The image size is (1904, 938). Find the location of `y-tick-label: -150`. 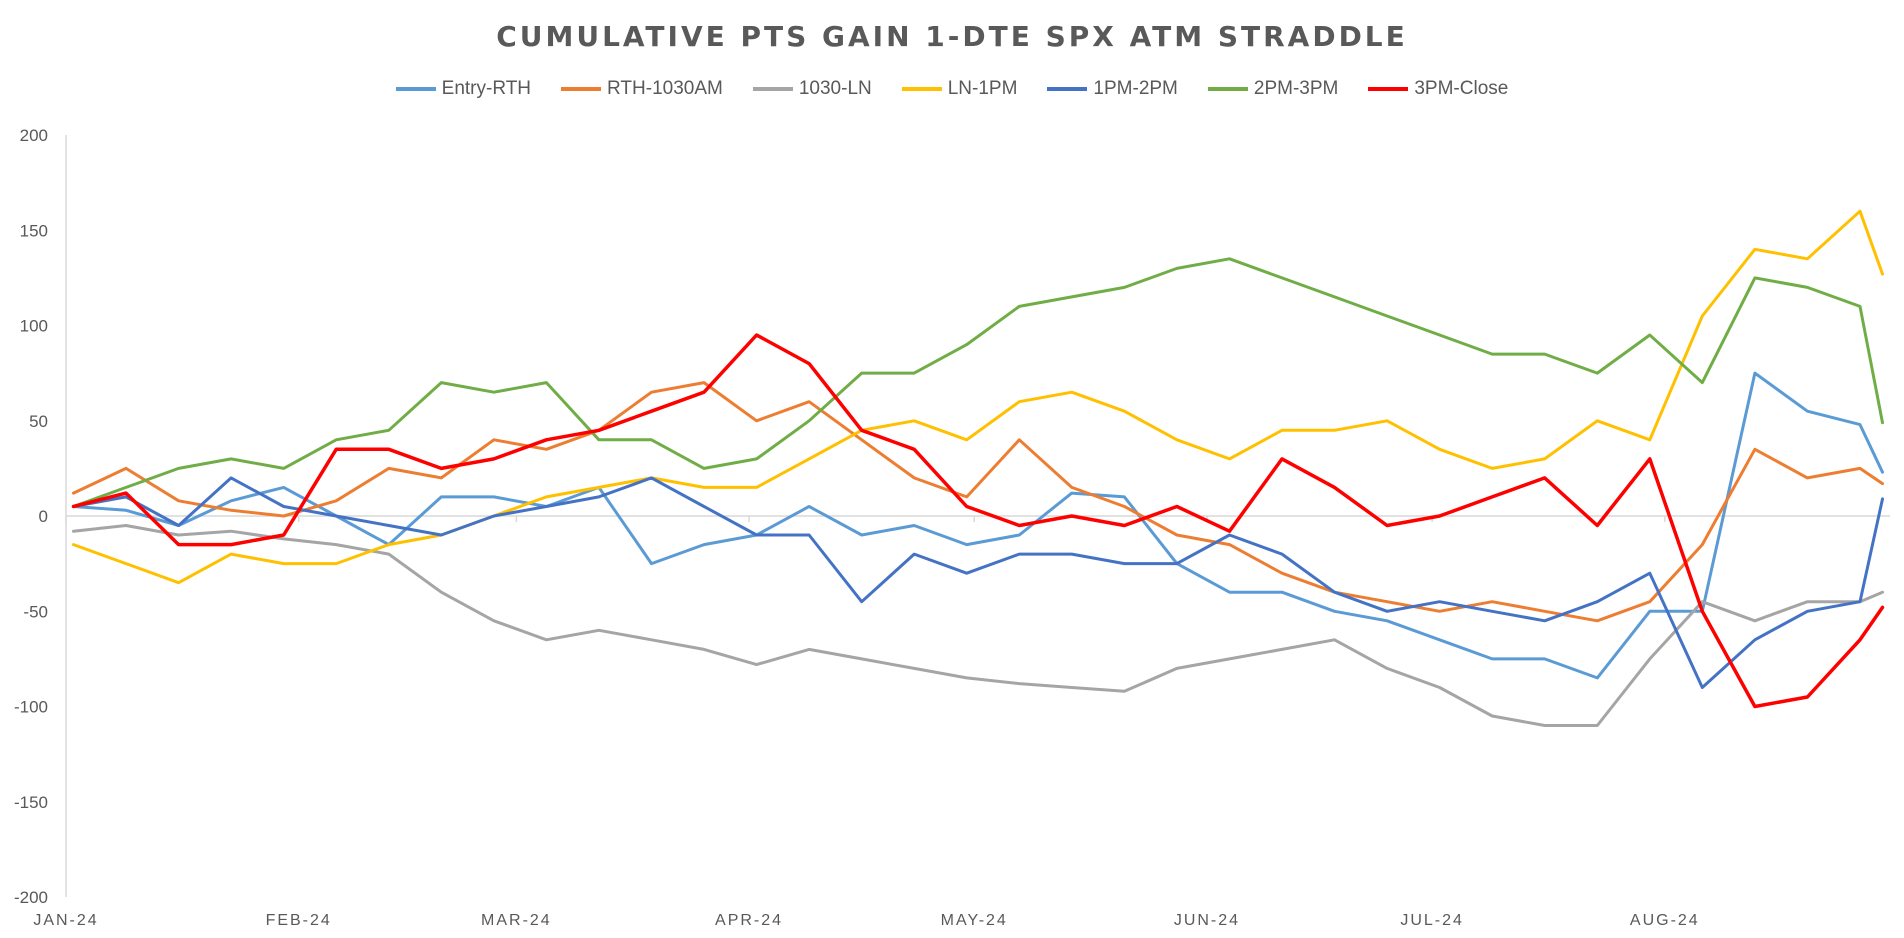

y-tick-label: -150 is located at coordinates (31, 802).